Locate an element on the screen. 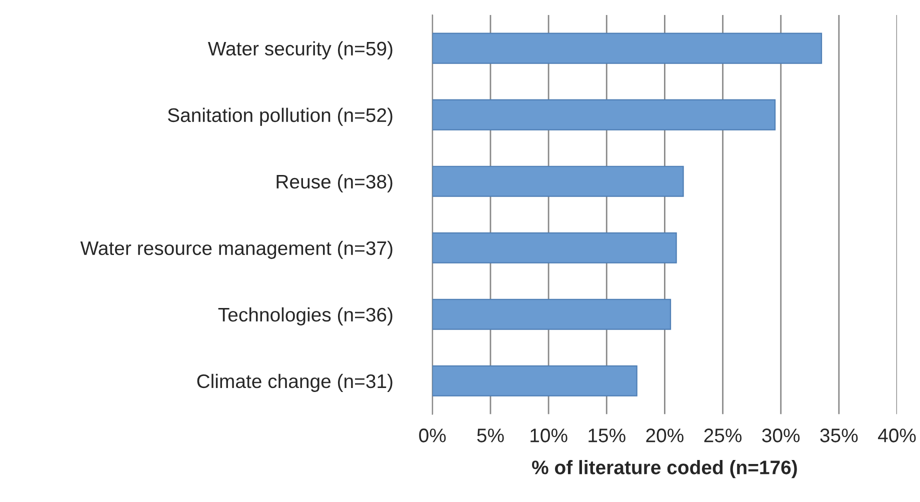  x-tick-label: 35% is located at coordinates (839, 435).